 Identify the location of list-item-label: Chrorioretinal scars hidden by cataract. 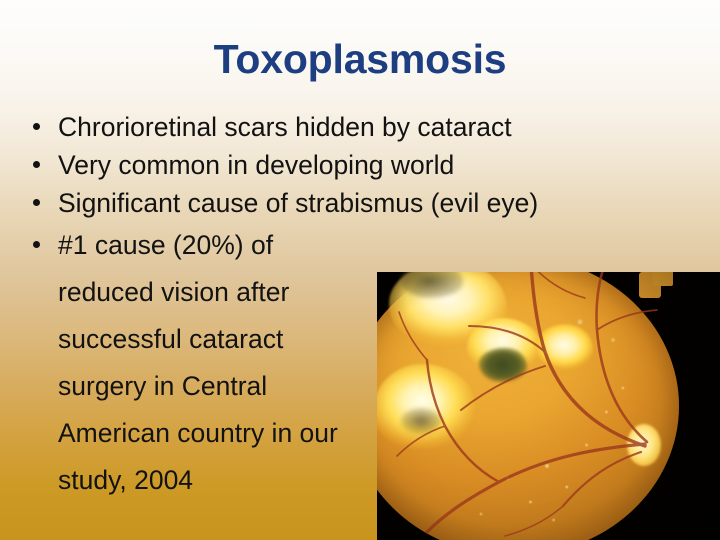
(285, 127).